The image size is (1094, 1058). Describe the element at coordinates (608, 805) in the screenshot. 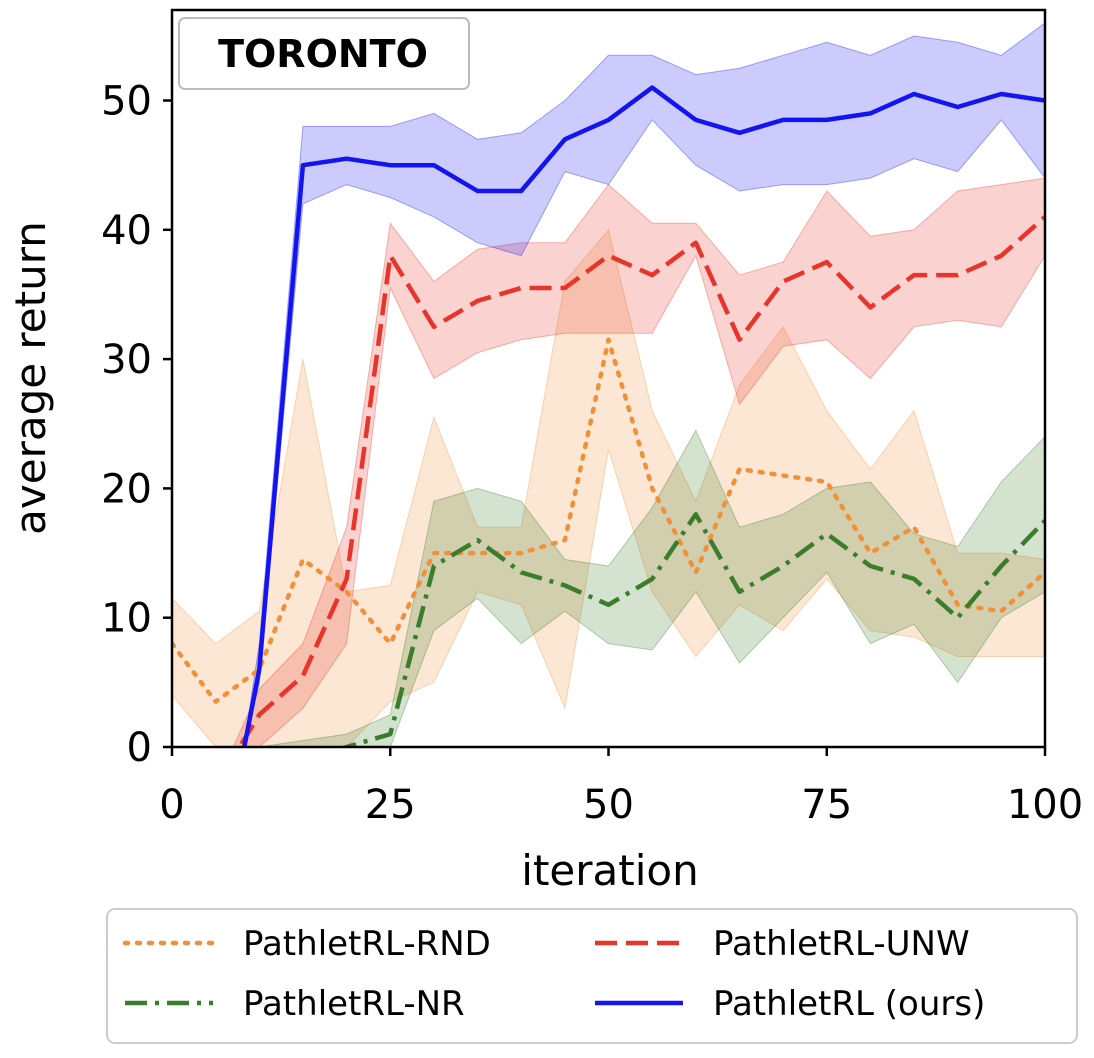

I see `x-tick-label: 50` at that location.